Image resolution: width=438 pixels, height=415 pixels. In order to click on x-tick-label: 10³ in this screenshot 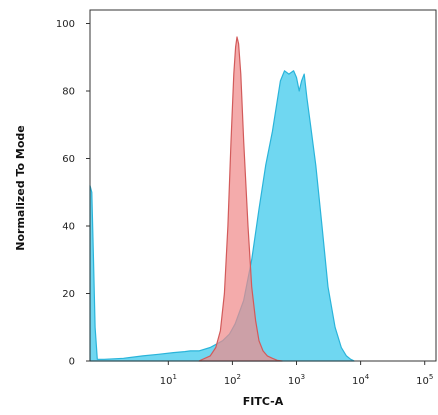, I will do `click(296, 380)`.